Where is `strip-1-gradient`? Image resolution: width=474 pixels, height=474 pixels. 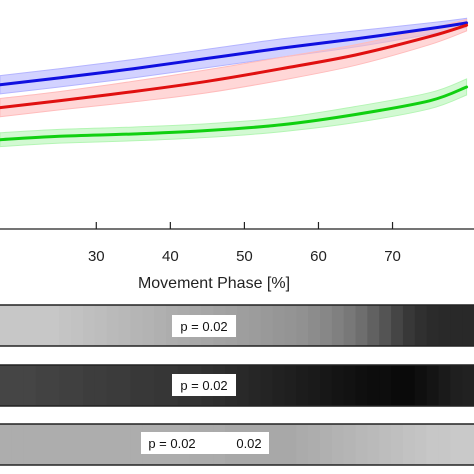
strip-1-gradient is located at coordinates (237, 325).